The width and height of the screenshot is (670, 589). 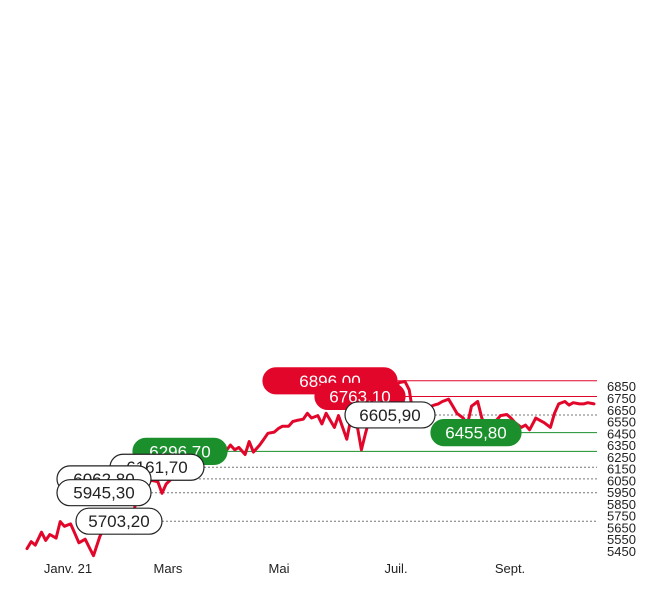 I want to click on level-label: 6605,90, so click(x=389, y=415).